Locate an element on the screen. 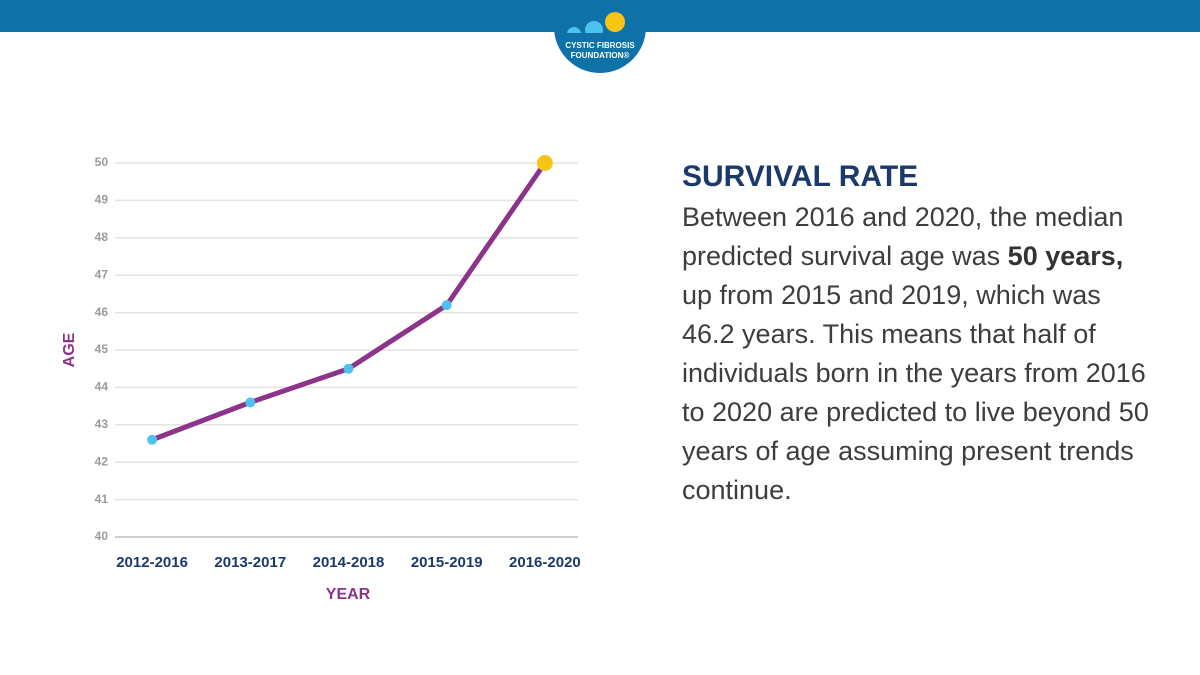 Image resolution: width=1200 pixels, height=675 pixels. y-tick-label: 49 is located at coordinates (102, 200).